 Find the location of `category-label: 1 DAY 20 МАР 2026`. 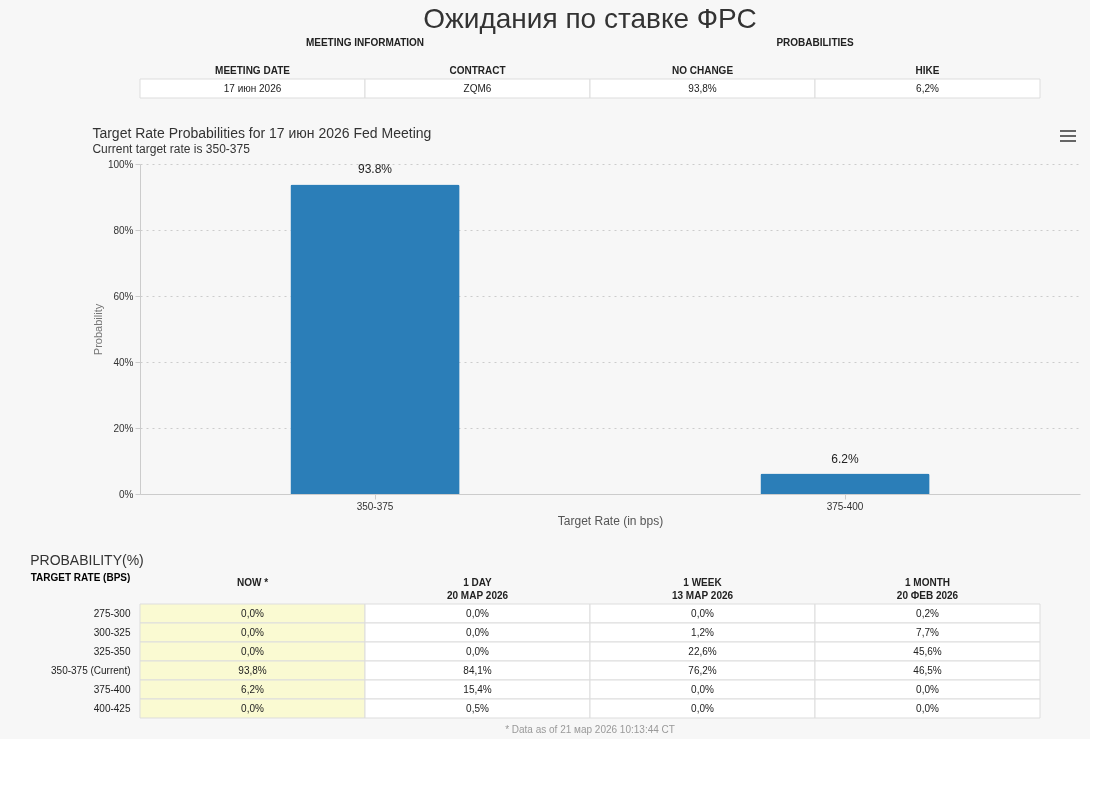

category-label: 1 DAY 20 МАР 2026 is located at coordinates (477, 588).